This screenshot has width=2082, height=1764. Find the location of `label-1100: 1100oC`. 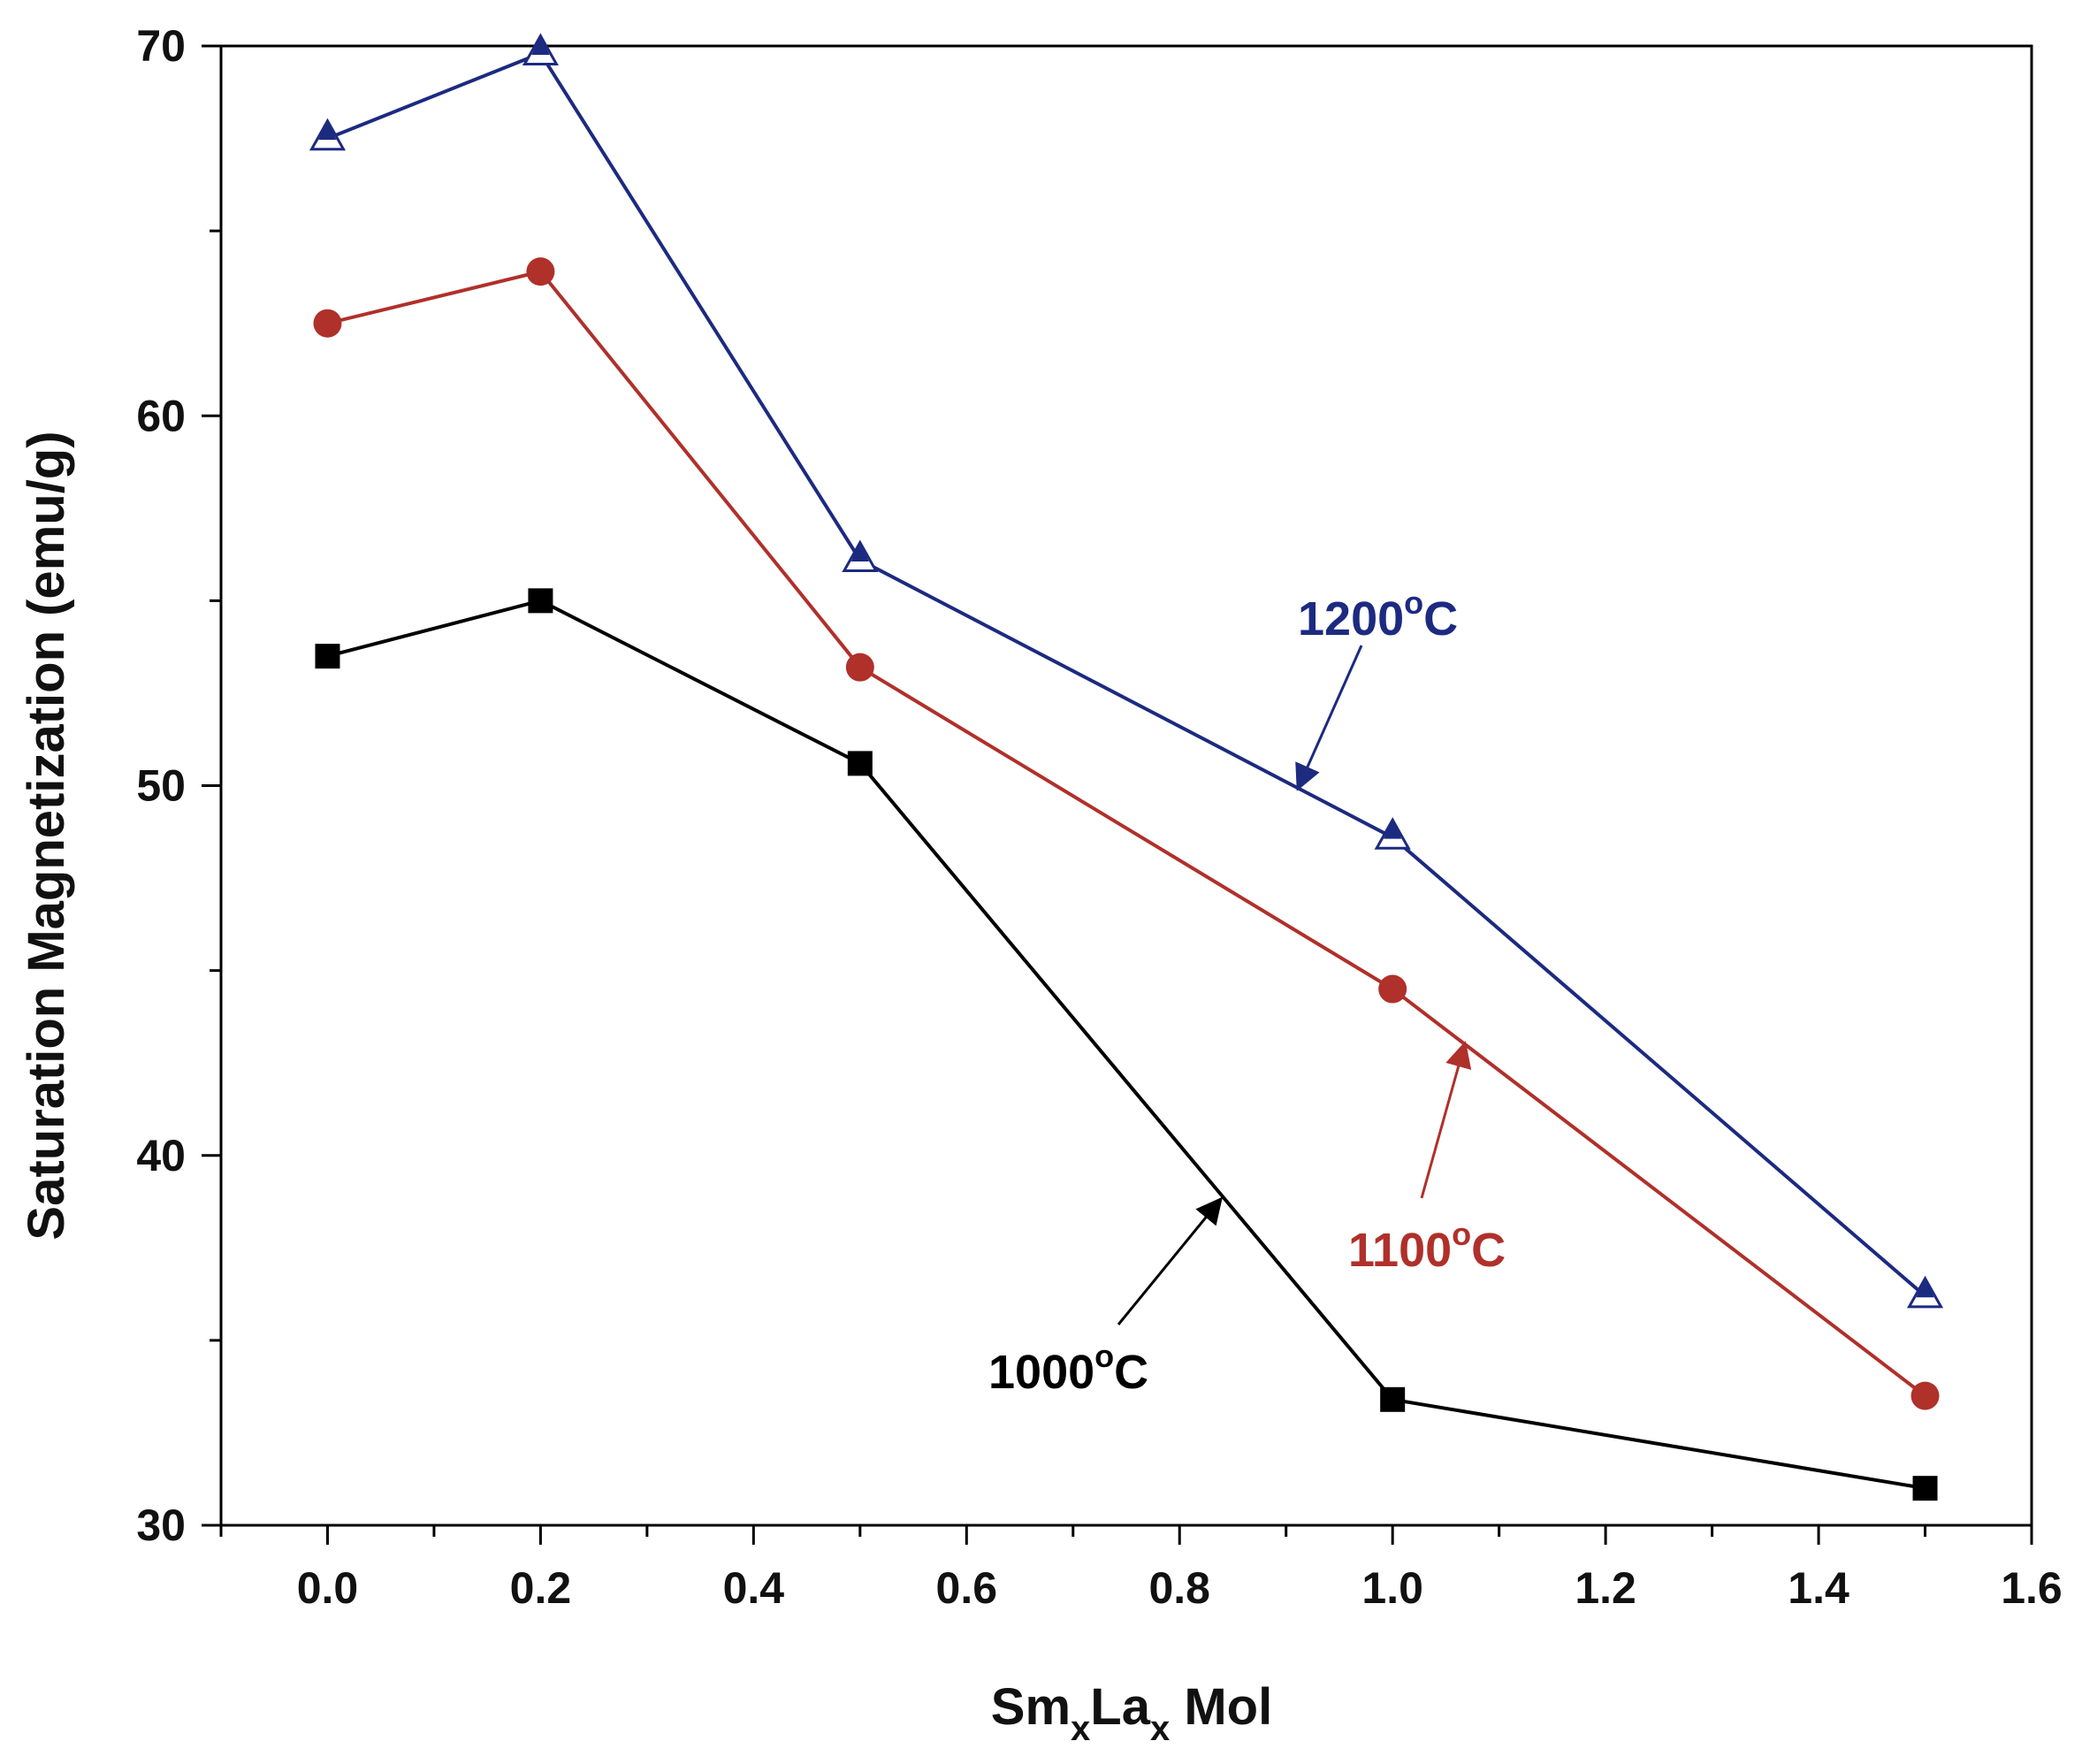

label-1100: 1100oC is located at coordinates (1427, 1246).